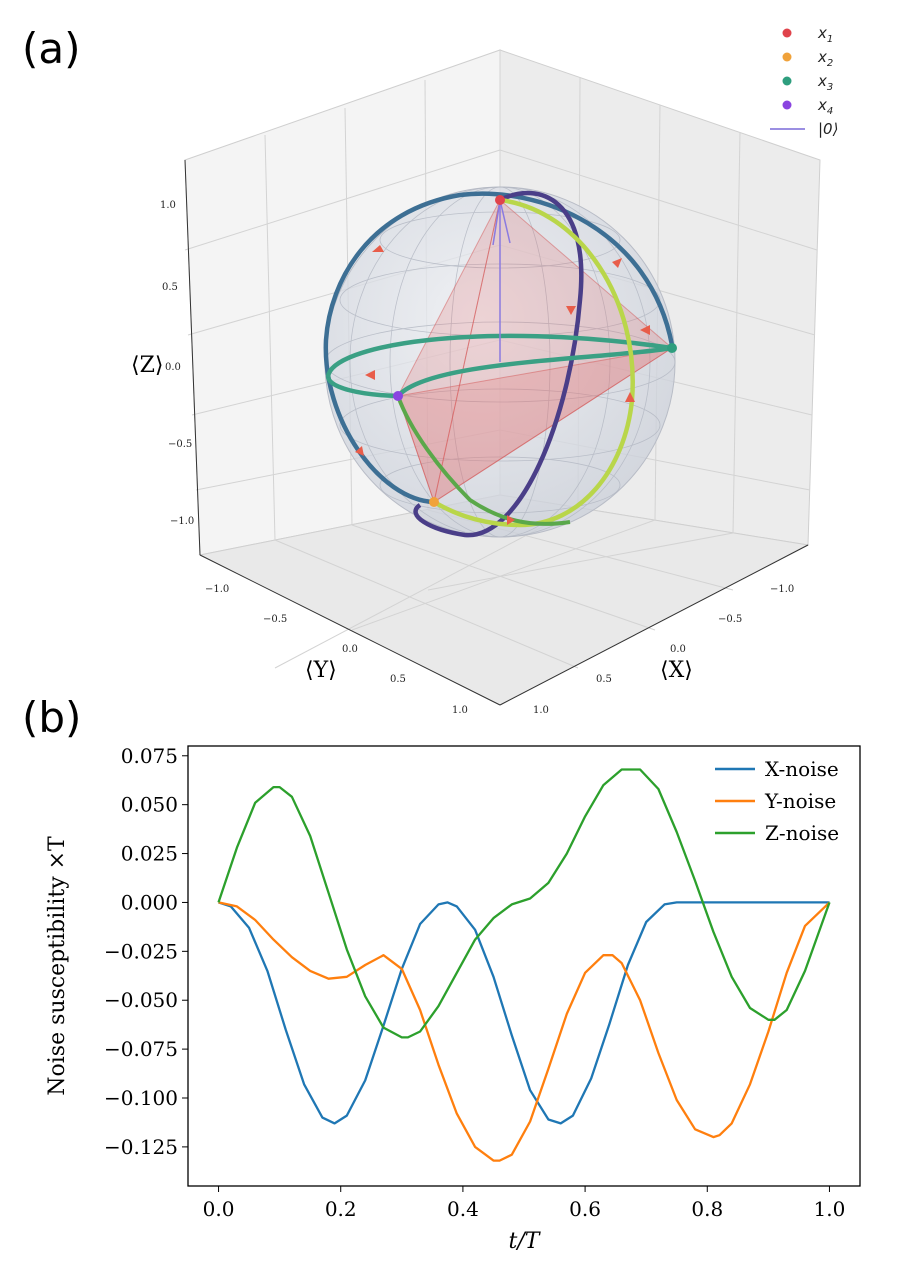 This screenshot has width=897, height=1269. I want to click on trajectory-green-equator, so click(499, 366).